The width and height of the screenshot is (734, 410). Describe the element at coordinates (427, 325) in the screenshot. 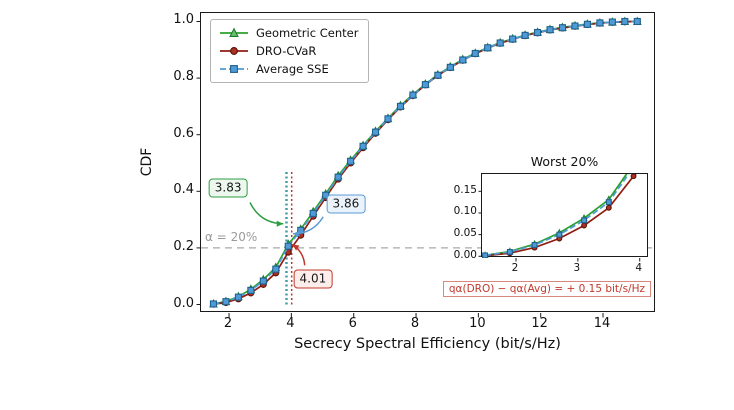

I see `x-axis-ticks: 2 4 6 8 10 12 14` at that location.